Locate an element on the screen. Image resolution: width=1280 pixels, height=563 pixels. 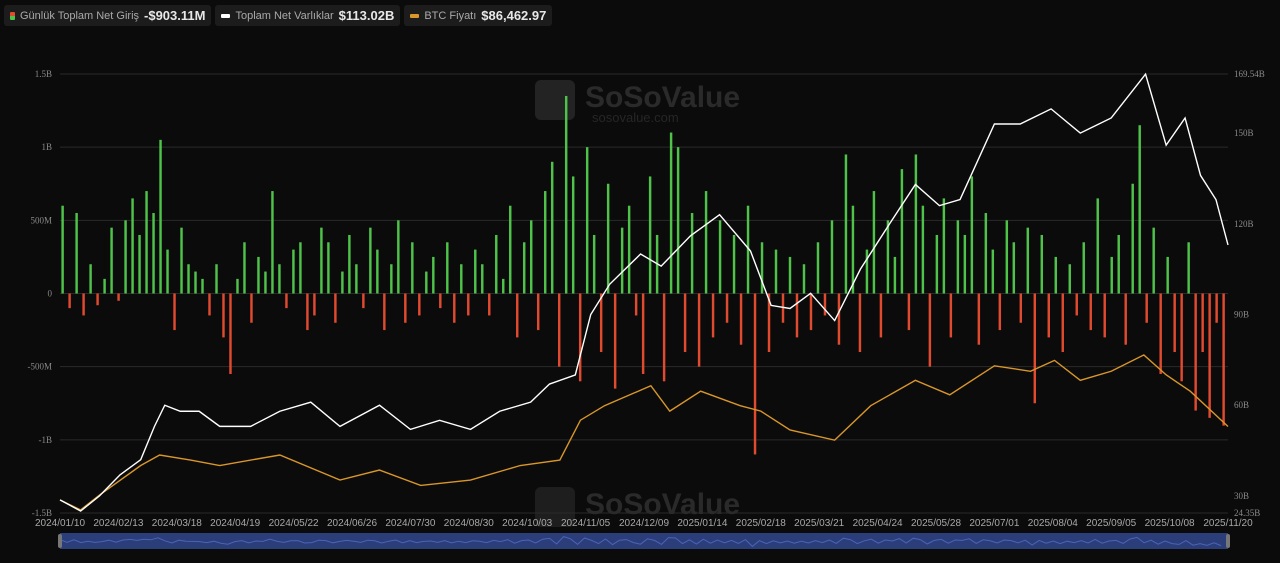
x-axis-tick: 2025/09/05 is located at coordinates (1111, 523).